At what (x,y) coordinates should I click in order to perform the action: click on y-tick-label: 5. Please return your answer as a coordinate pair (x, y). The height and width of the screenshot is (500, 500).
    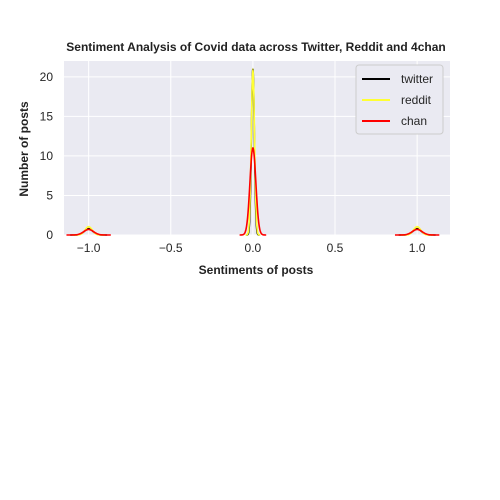
    Looking at the image, I should click on (49, 195).